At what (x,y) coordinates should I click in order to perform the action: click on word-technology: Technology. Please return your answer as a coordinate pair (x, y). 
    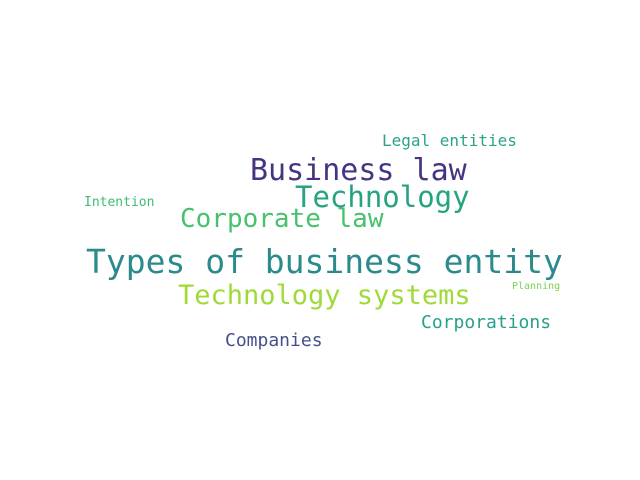
    Looking at the image, I should click on (382, 197).